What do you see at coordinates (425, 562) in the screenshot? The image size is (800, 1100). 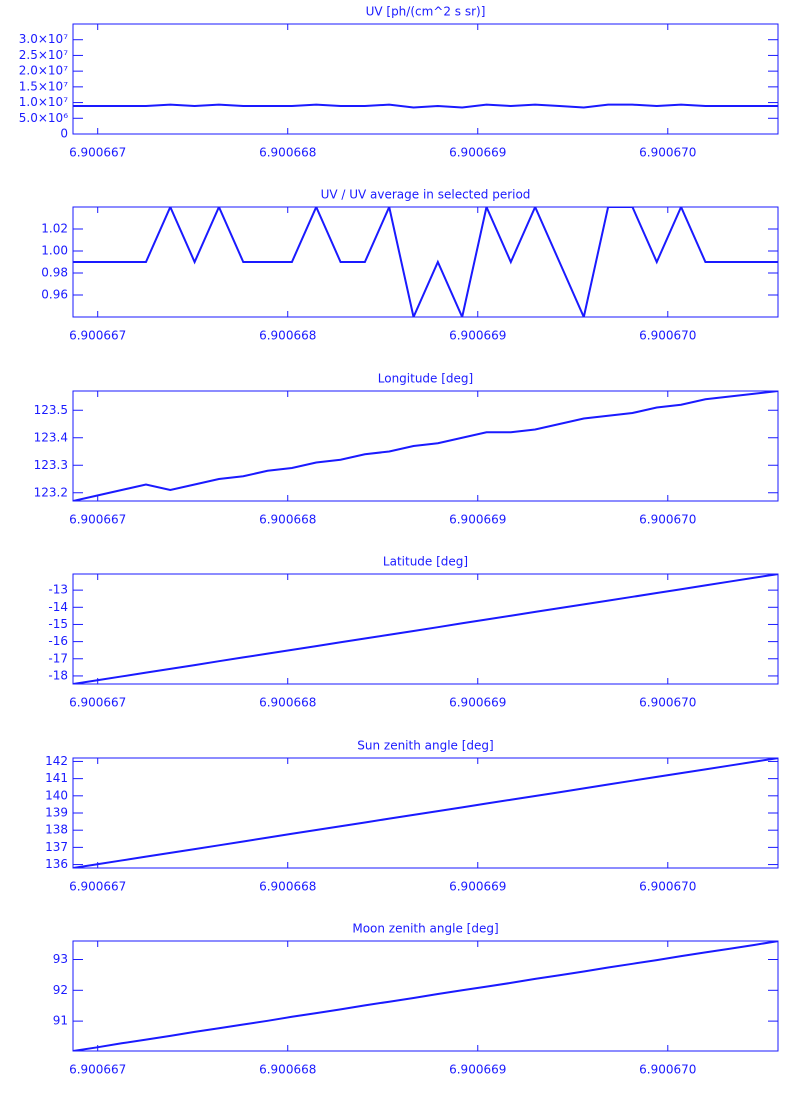 I see `panel-title: Latitude [deg]` at bounding box center [425, 562].